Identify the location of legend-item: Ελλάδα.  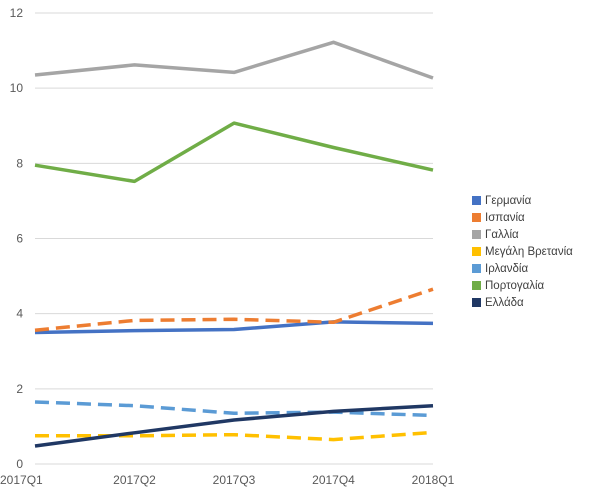
(522, 302).